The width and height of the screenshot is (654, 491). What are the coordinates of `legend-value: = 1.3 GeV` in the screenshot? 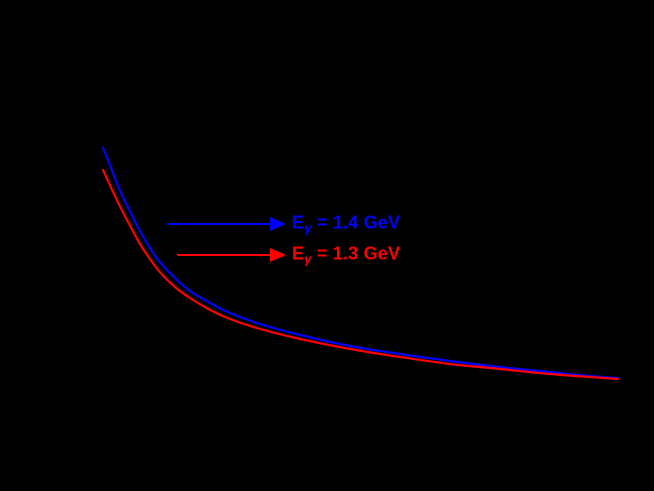 It's located at (356, 253).